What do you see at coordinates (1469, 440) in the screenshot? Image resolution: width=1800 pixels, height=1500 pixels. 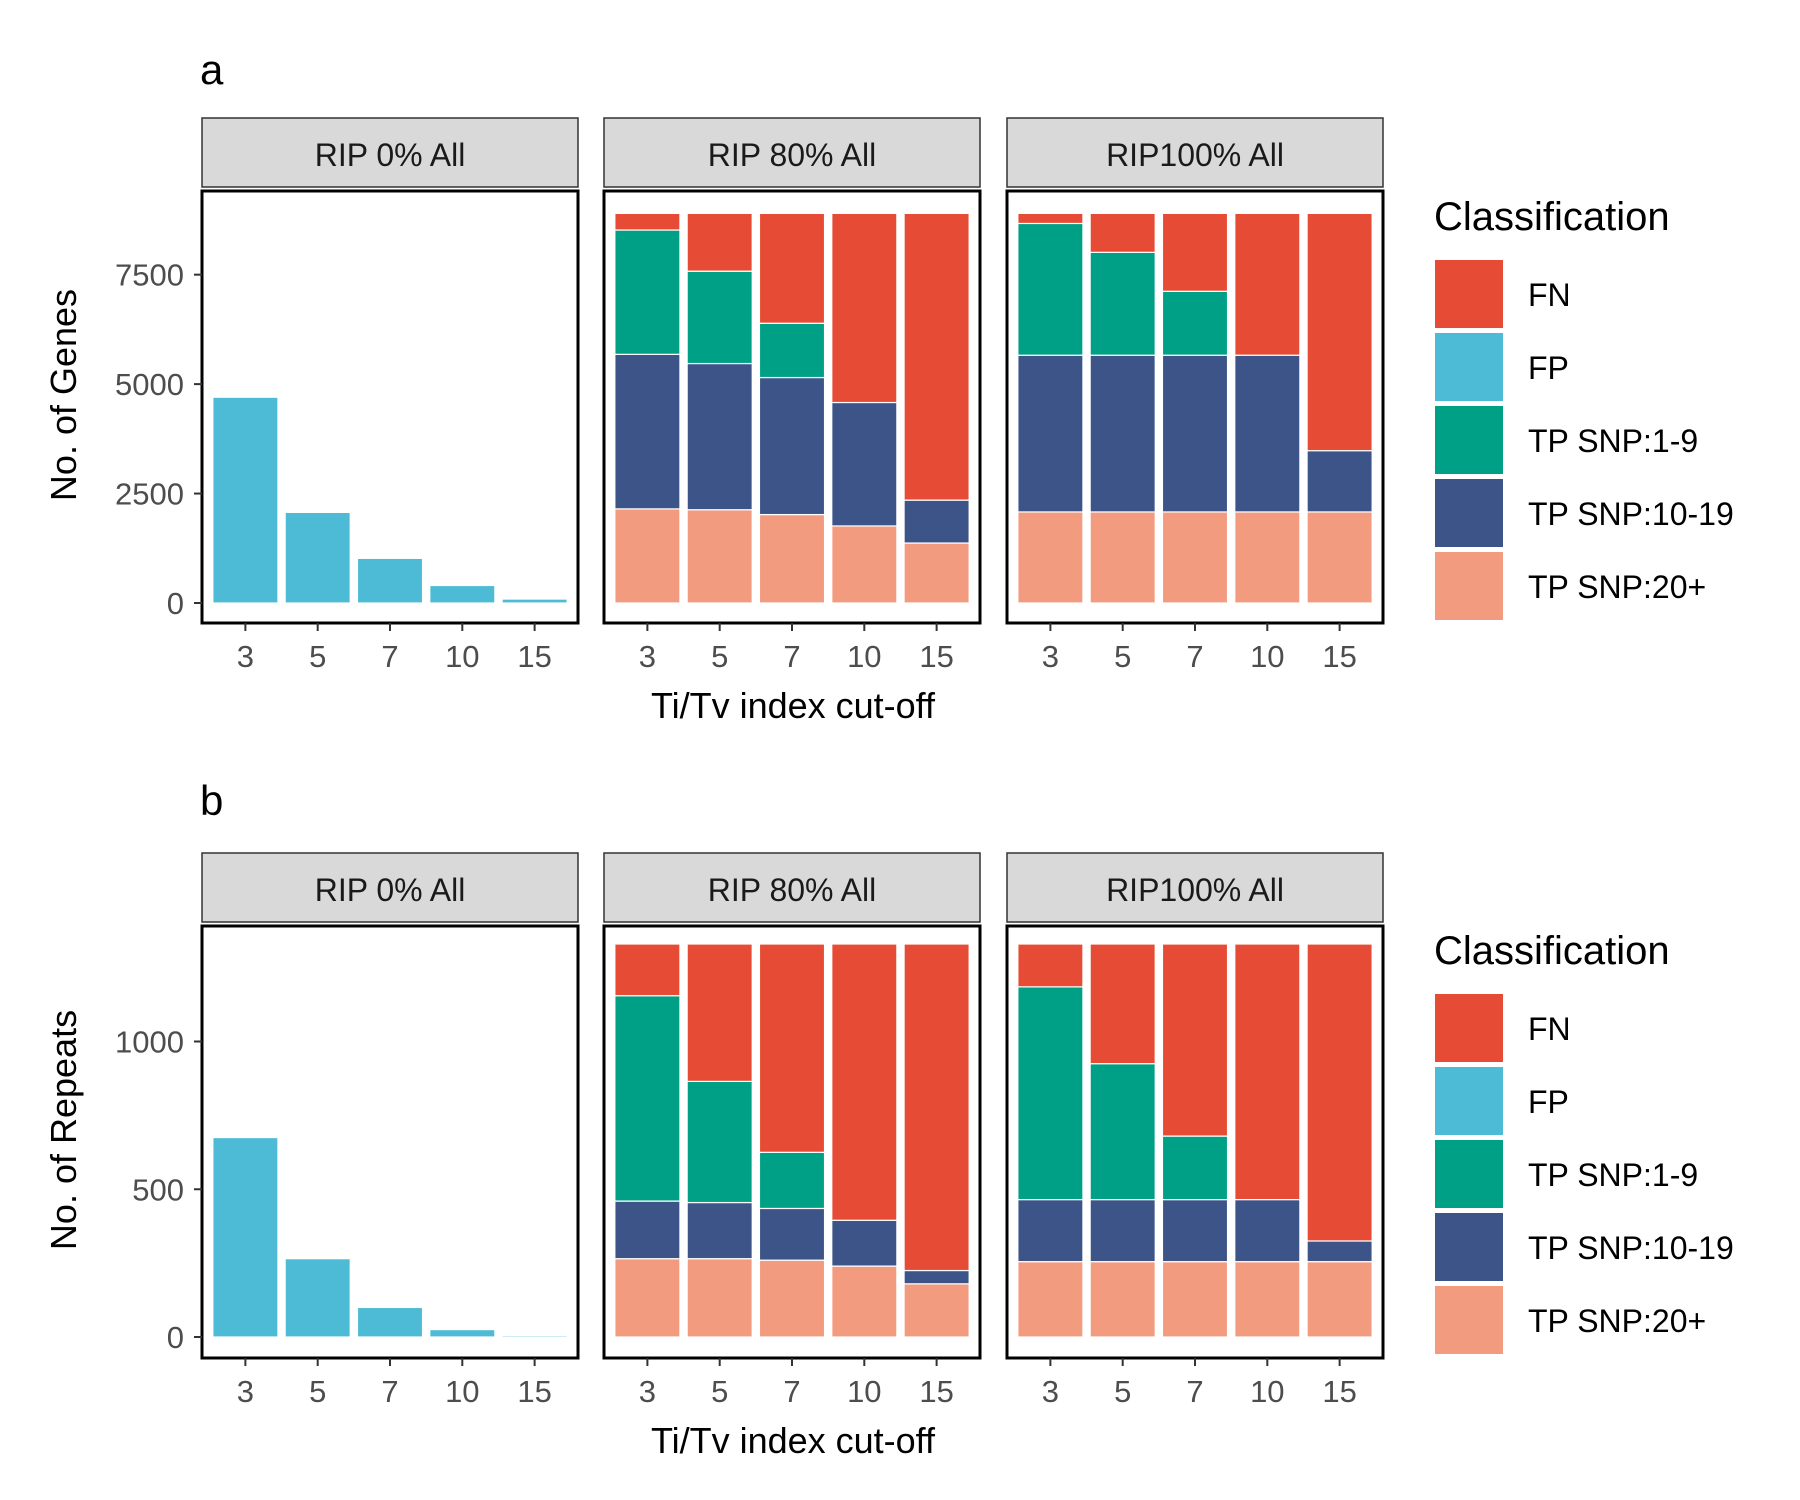 I see `legend-key-a-tp1` at bounding box center [1469, 440].